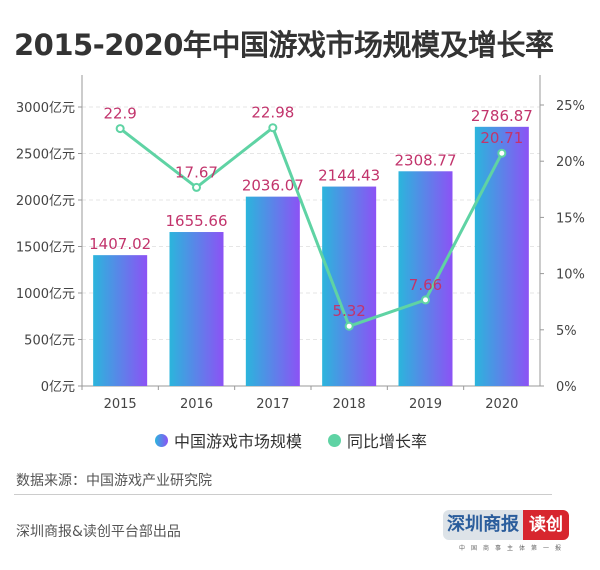 This screenshot has width=600, height=570. Describe the element at coordinates (45, 294) in the screenshot. I see `left-axis-label: 1000亿元` at that location.